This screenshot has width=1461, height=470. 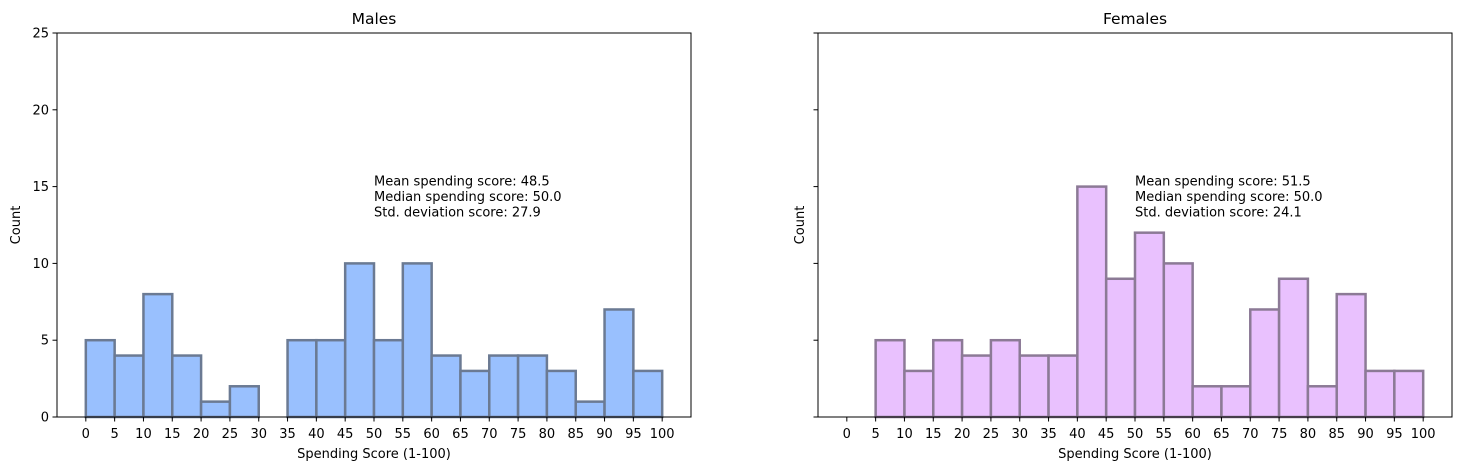 I want to click on males-x-tick-label: 40, so click(x=316, y=434).